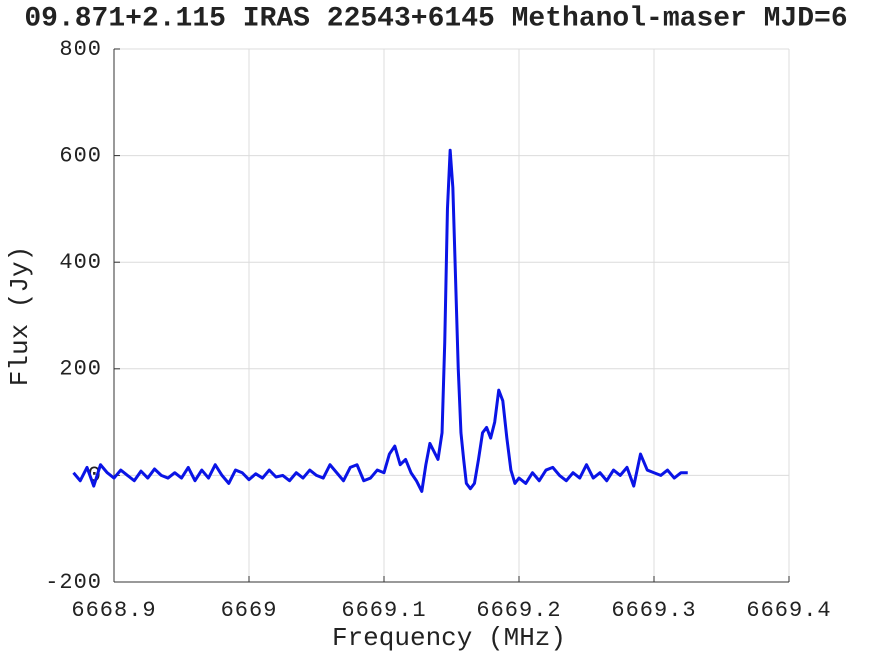 The width and height of the screenshot is (872, 654). I want to click on x-tick-label: 6669.2, so click(518, 610).